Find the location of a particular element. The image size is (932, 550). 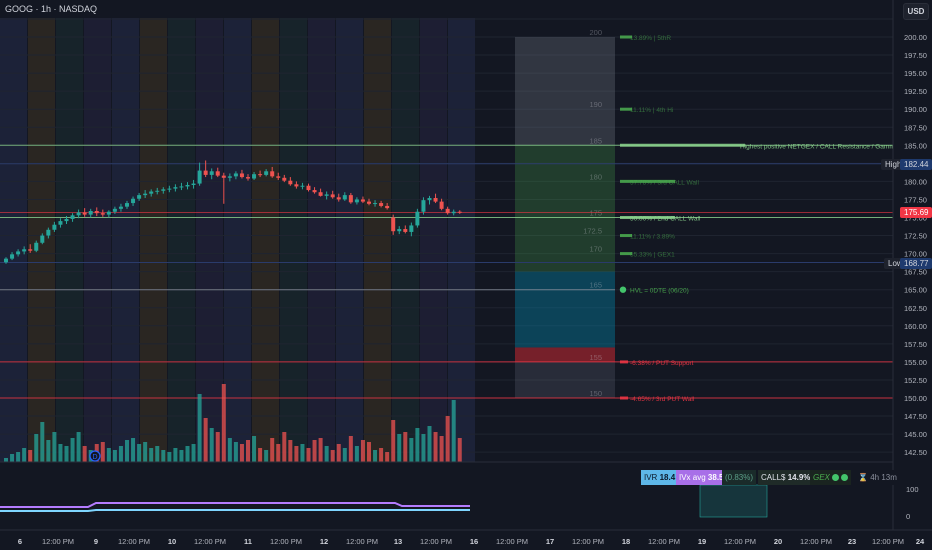

indicator-tick-label: 0 is located at coordinates (908, 516).